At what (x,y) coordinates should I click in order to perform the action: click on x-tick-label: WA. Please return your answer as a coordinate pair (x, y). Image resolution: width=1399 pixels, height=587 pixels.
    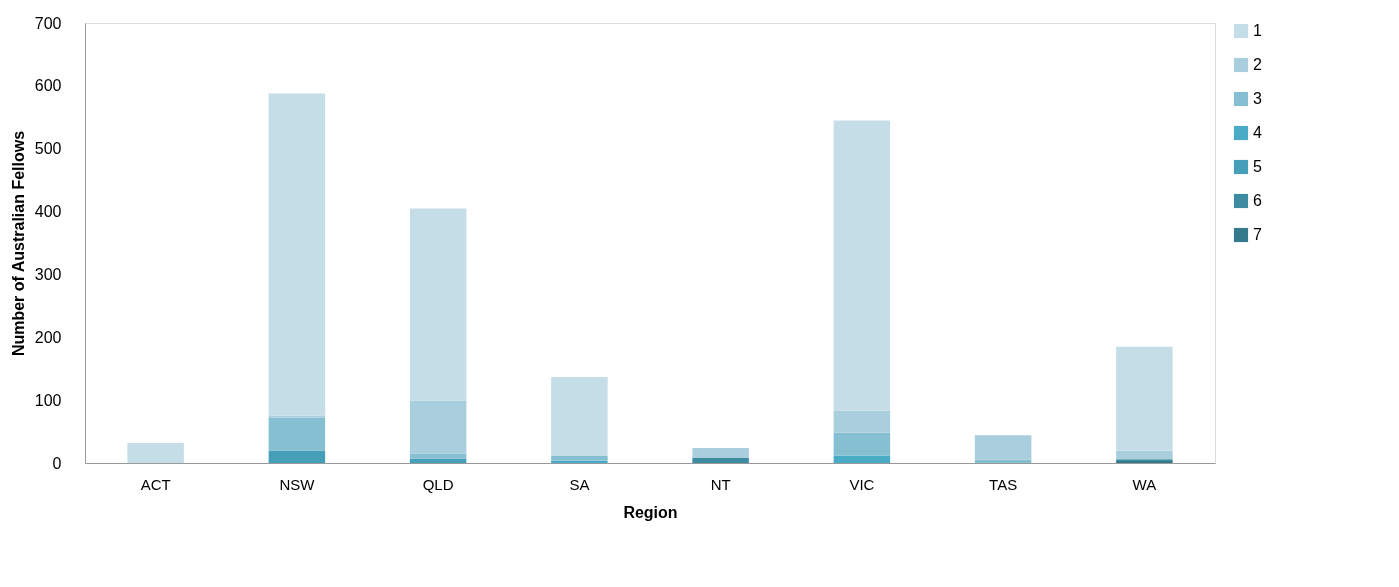
    Looking at the image, I should click on (1144, 484).